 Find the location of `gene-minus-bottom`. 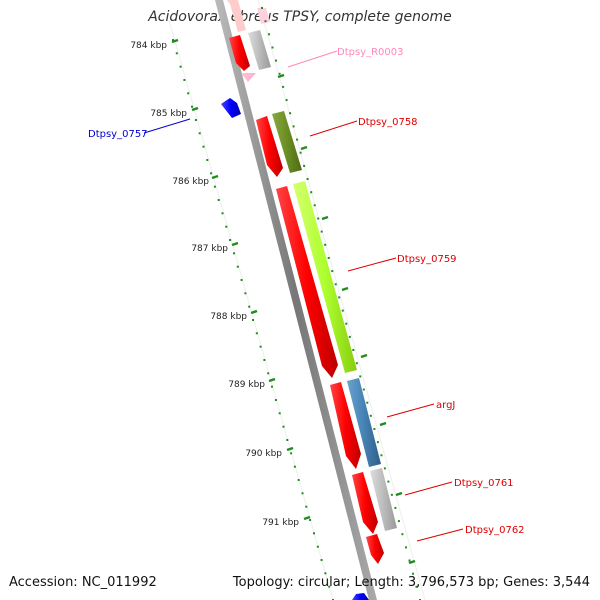

gene-minus-bottom is located at coordinates (360, 596).